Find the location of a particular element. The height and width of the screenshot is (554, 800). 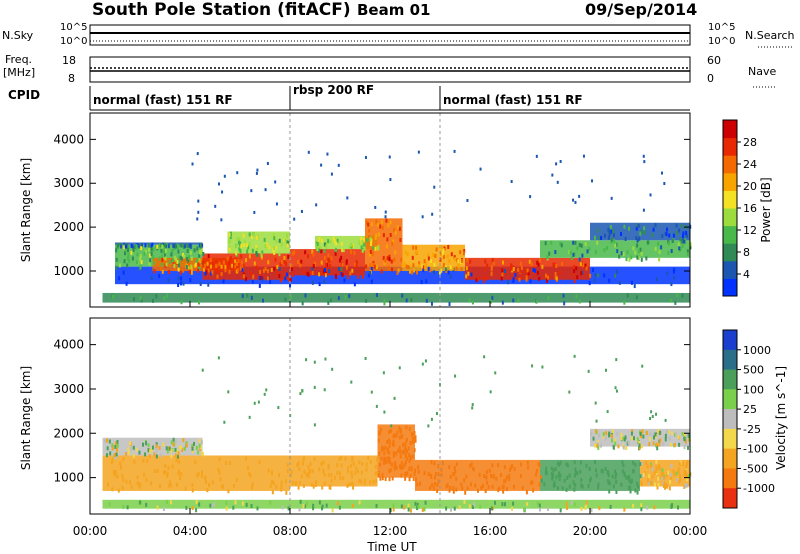

velocity-colorbar-swatch is located at coordinates (730, 439).